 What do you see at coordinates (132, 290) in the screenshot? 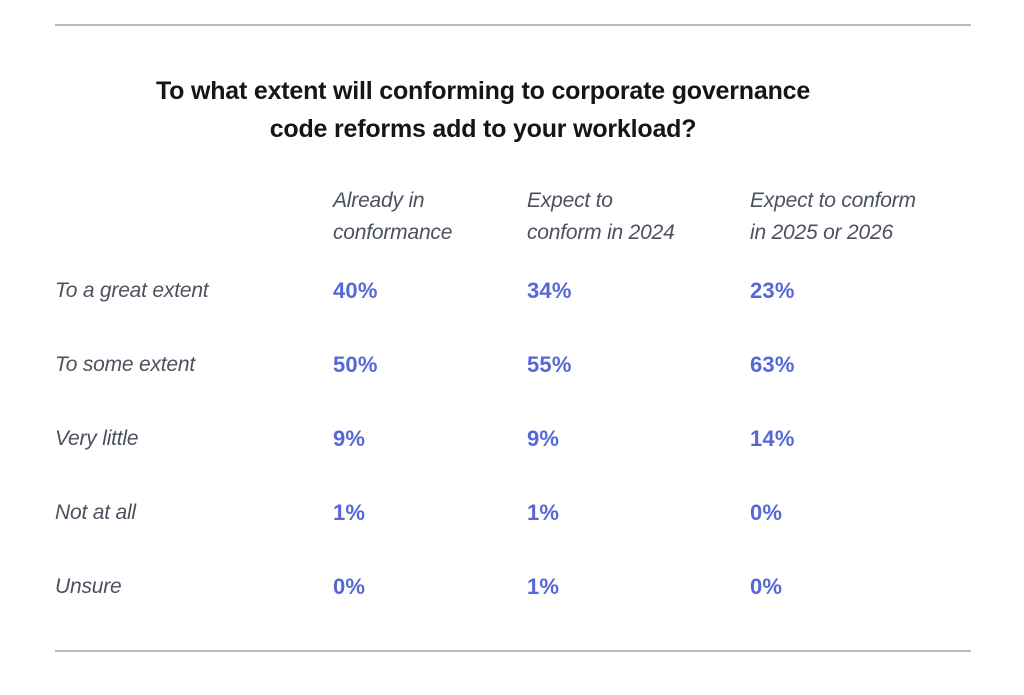
I see `row-label: To a great extent` at bounding box center [132, 290].